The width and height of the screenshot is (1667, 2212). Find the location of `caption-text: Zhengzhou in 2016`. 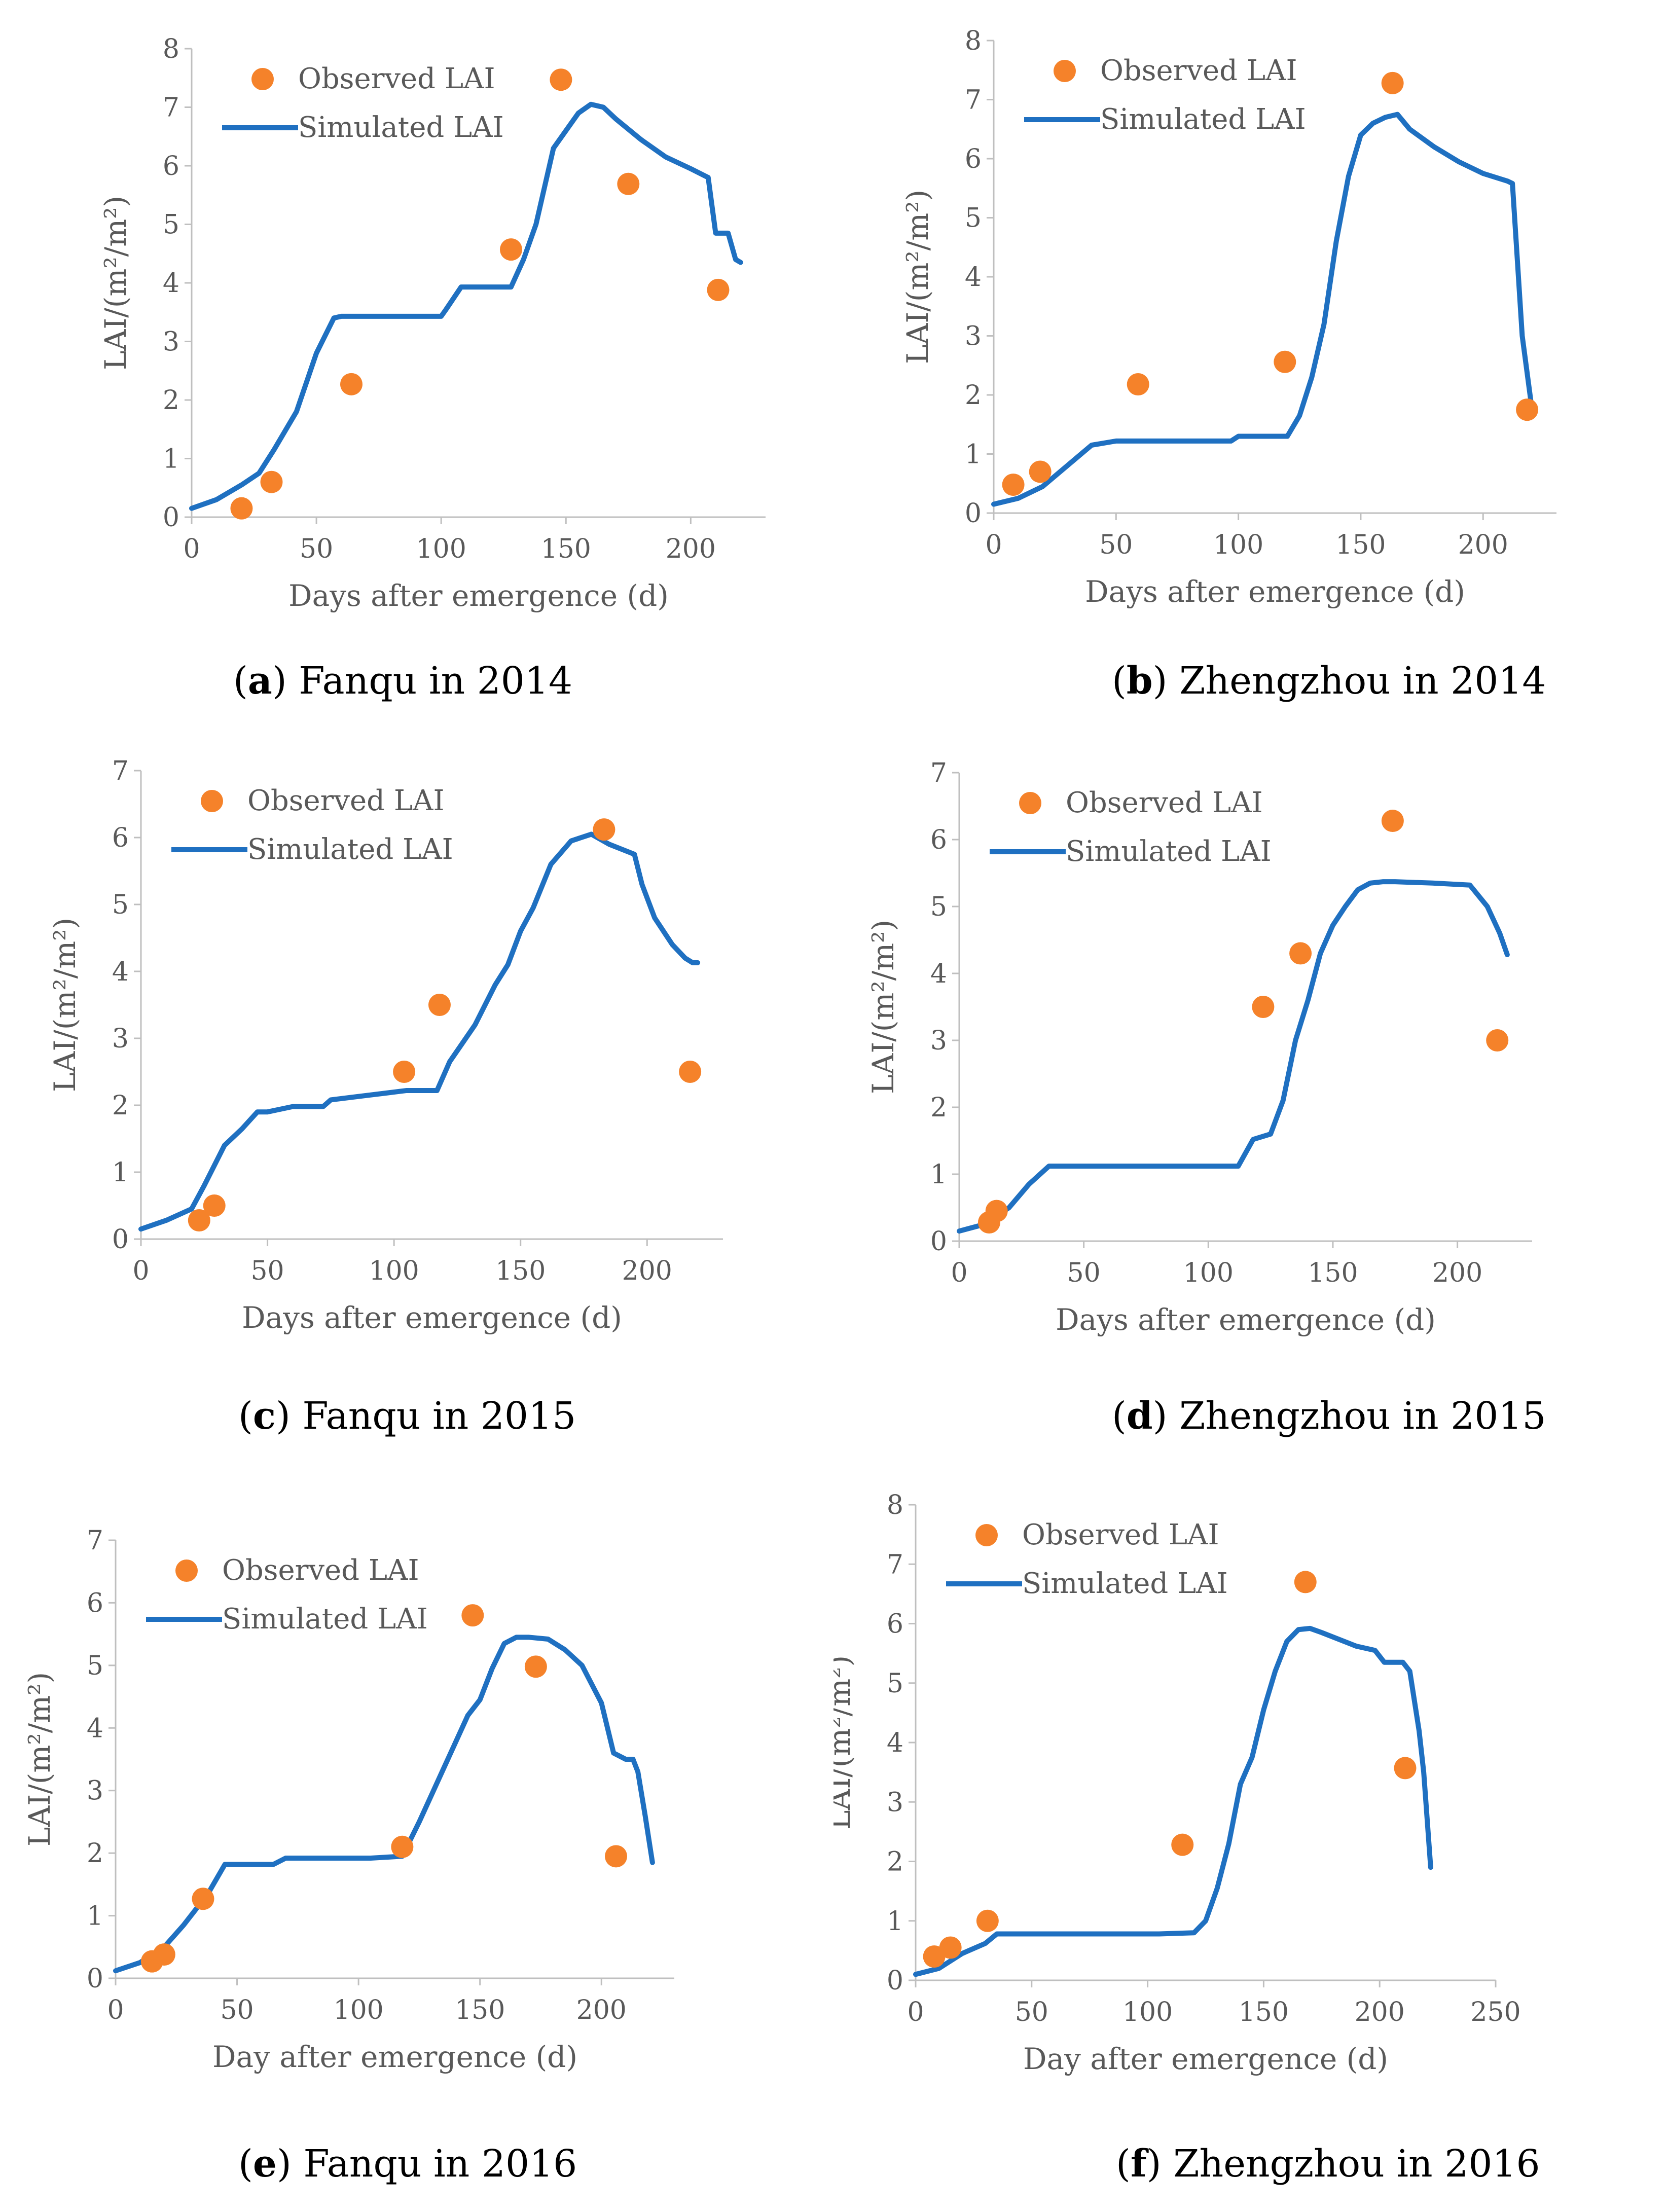

caption-text: Zhengzhou in 2016 is located at coordinates (1350, 2164).